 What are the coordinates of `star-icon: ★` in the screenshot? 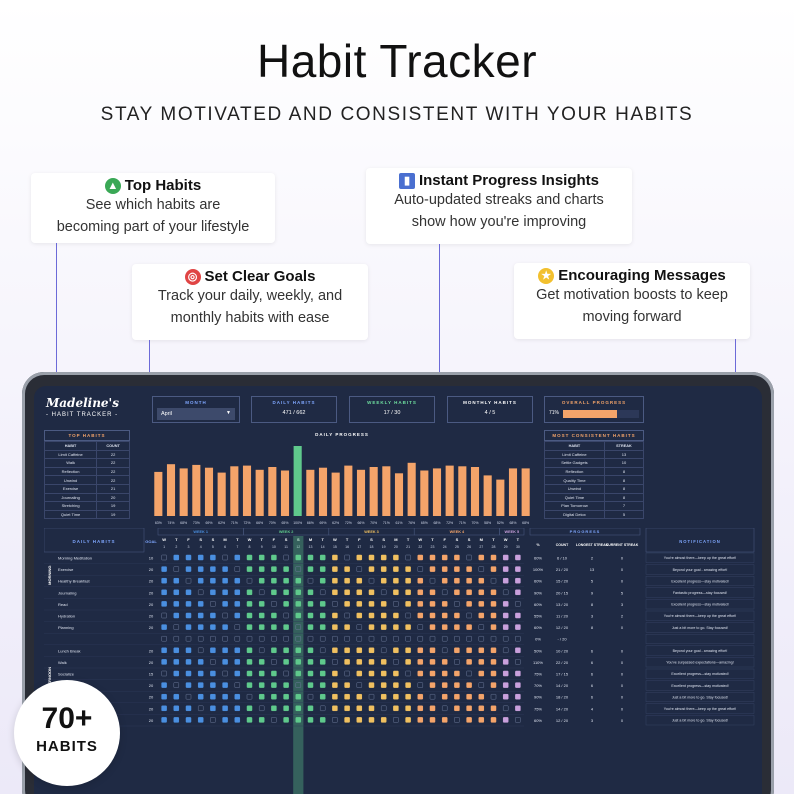 It's located at (546, 275).